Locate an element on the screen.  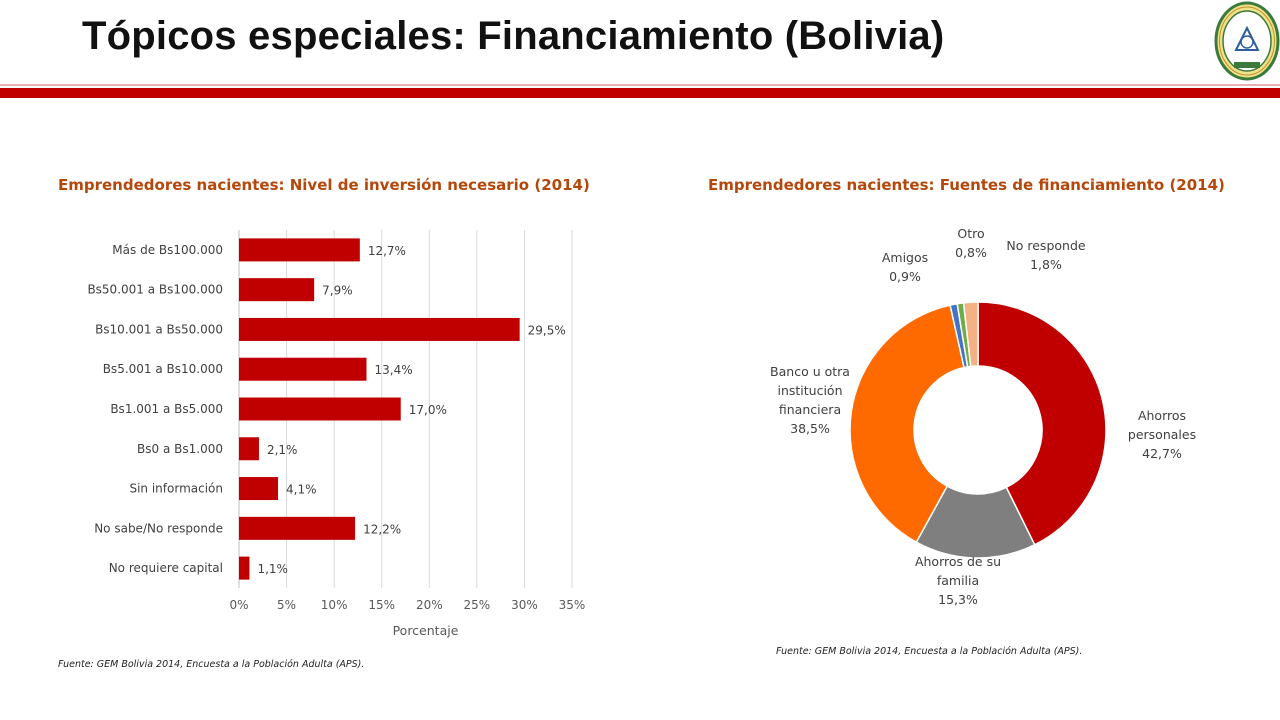
bar-value-label: 7,9% is located at coordinates (337, 291).